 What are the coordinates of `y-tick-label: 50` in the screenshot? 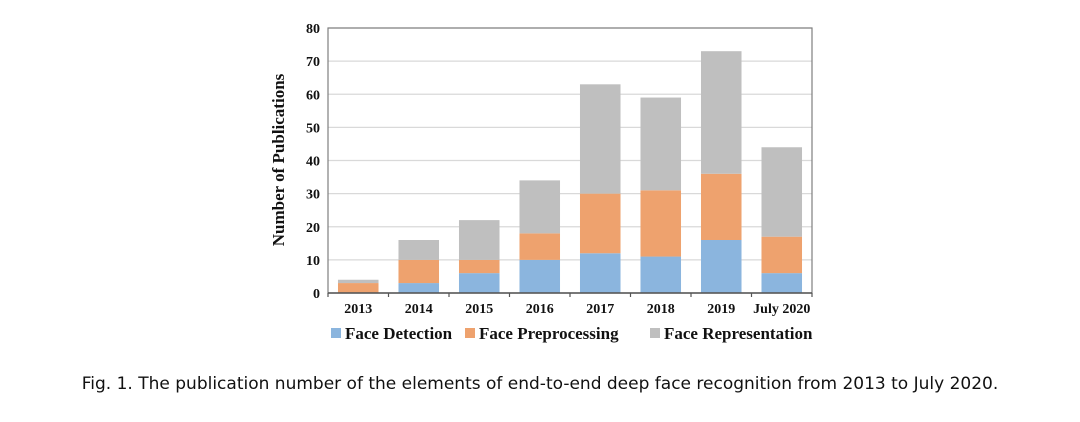 It's located at (313, 128).